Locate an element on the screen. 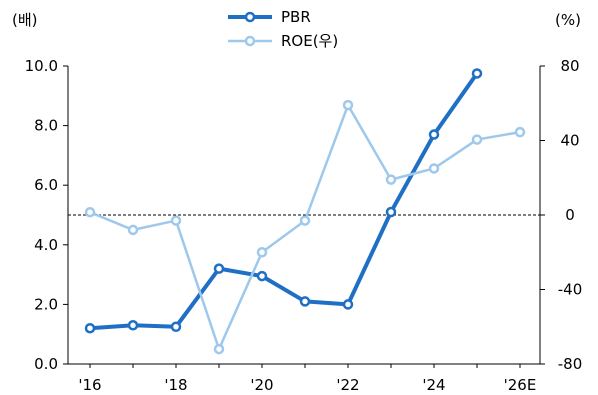  left-axis-unit: (배) is located at coordinates (25, 20).